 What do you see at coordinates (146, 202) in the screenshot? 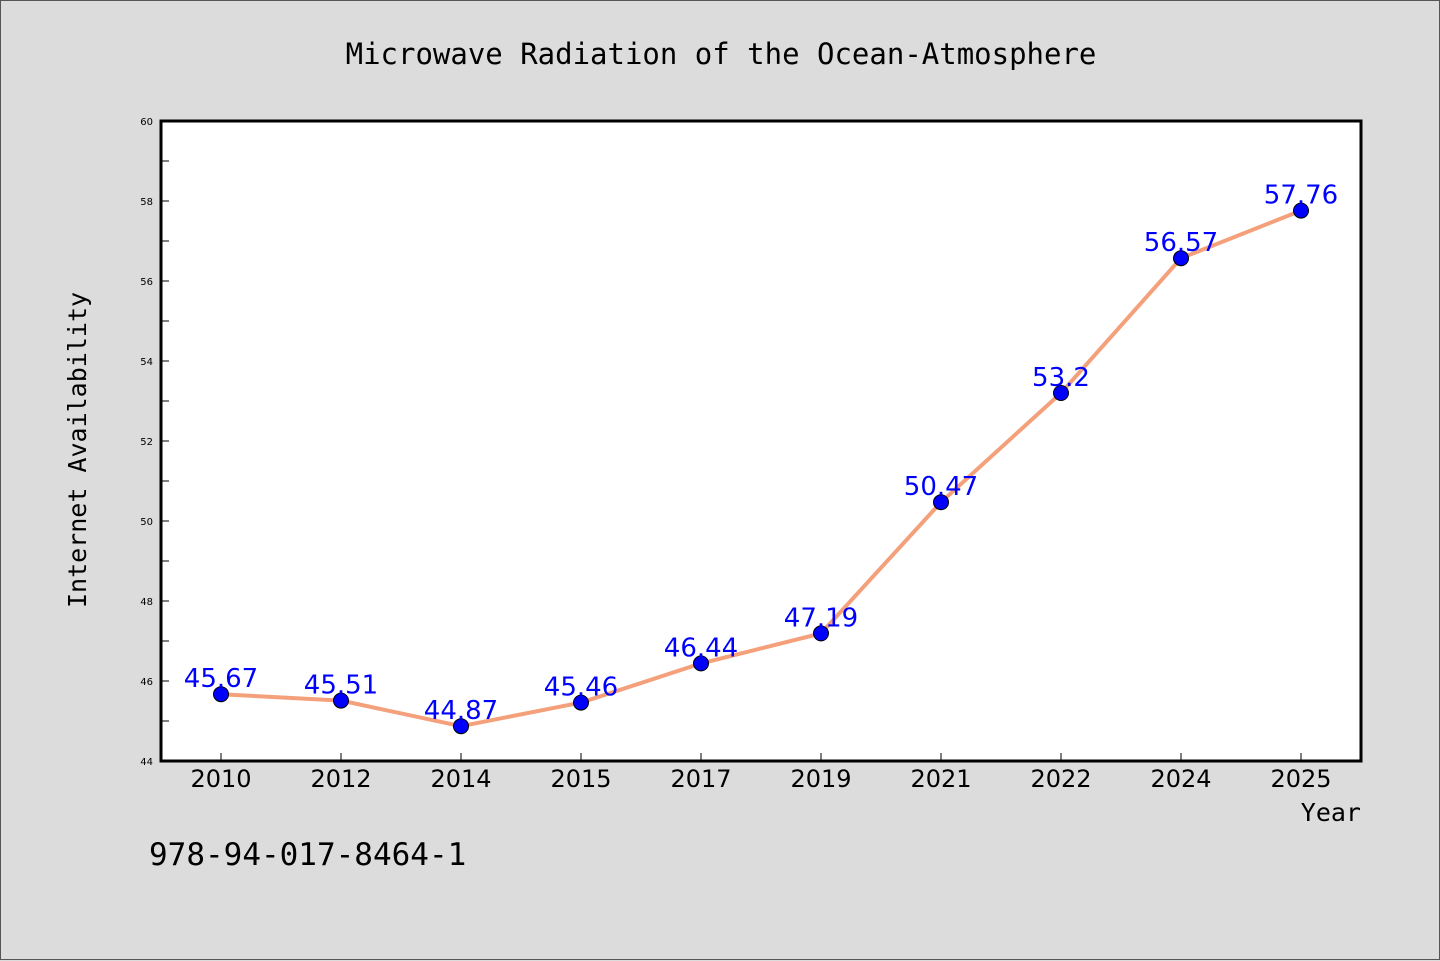
I see `y-tick-label: 58` at bounding box center [146, 202].